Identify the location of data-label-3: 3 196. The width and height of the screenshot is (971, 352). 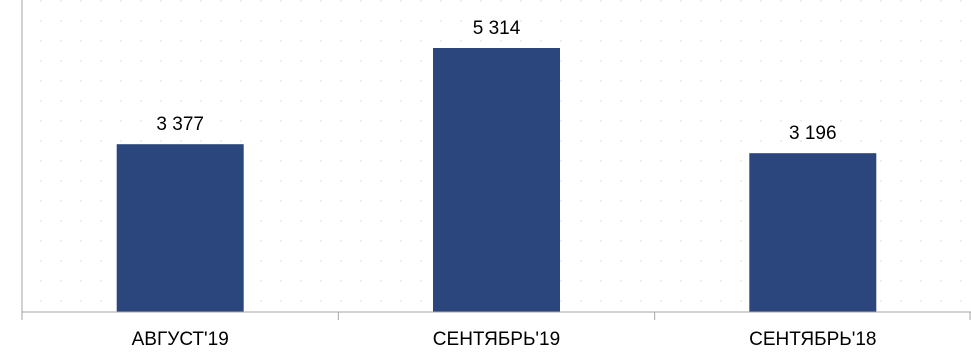
(813, 133).